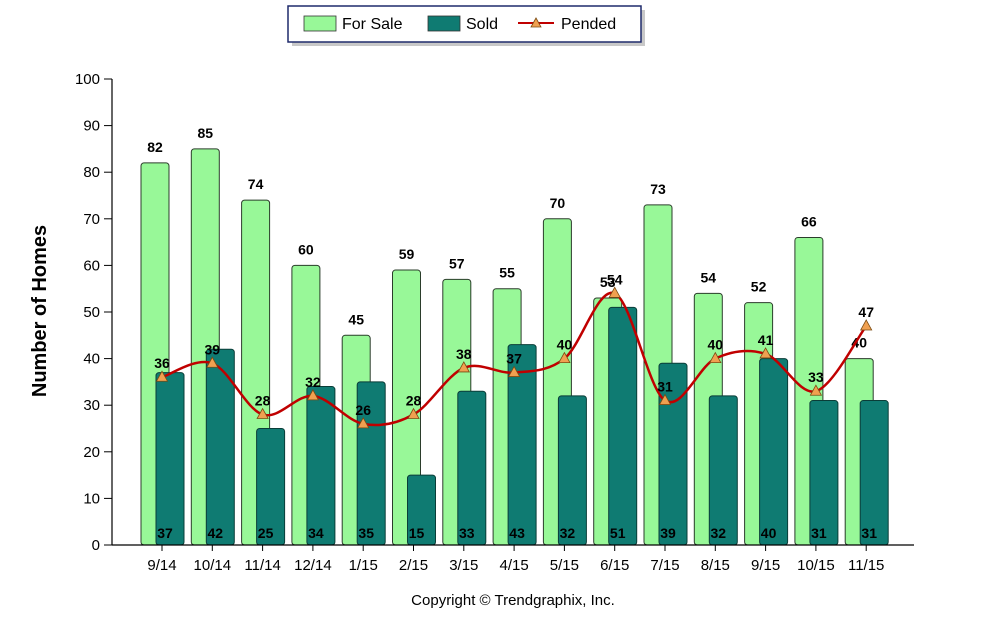 This screenshot has height=643, width=984. I want to click on pended-value-label: 41, so click(766, 340).